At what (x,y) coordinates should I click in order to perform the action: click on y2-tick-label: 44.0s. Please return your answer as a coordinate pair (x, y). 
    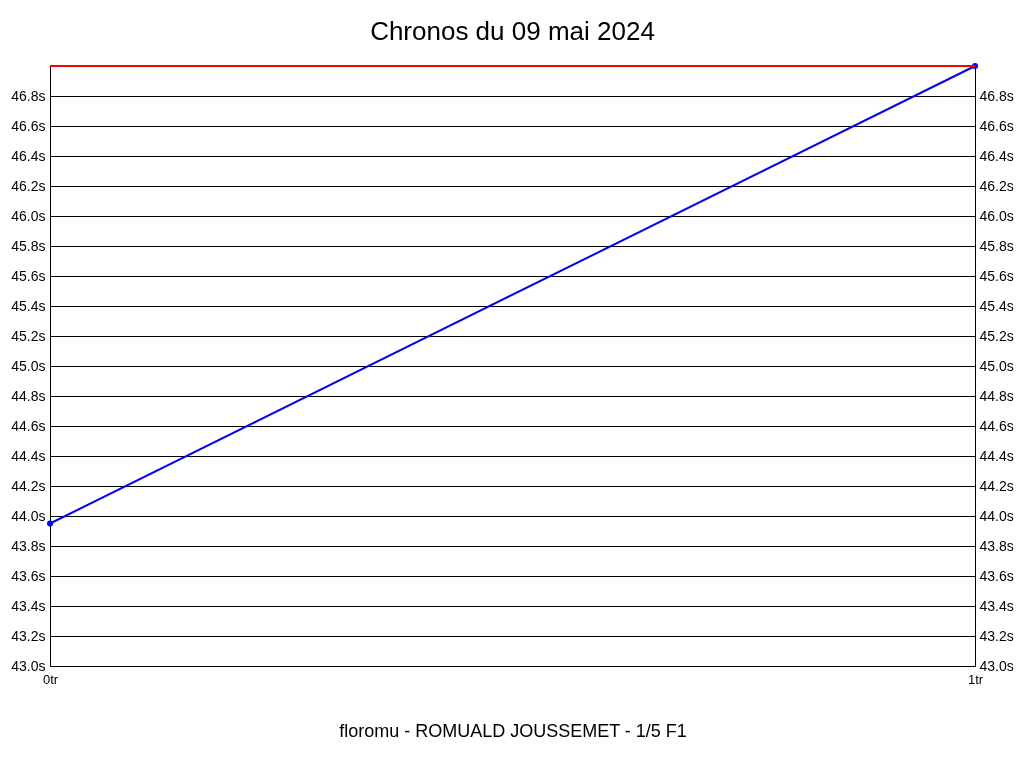
    Looking at the image, I should click on (996, 515).